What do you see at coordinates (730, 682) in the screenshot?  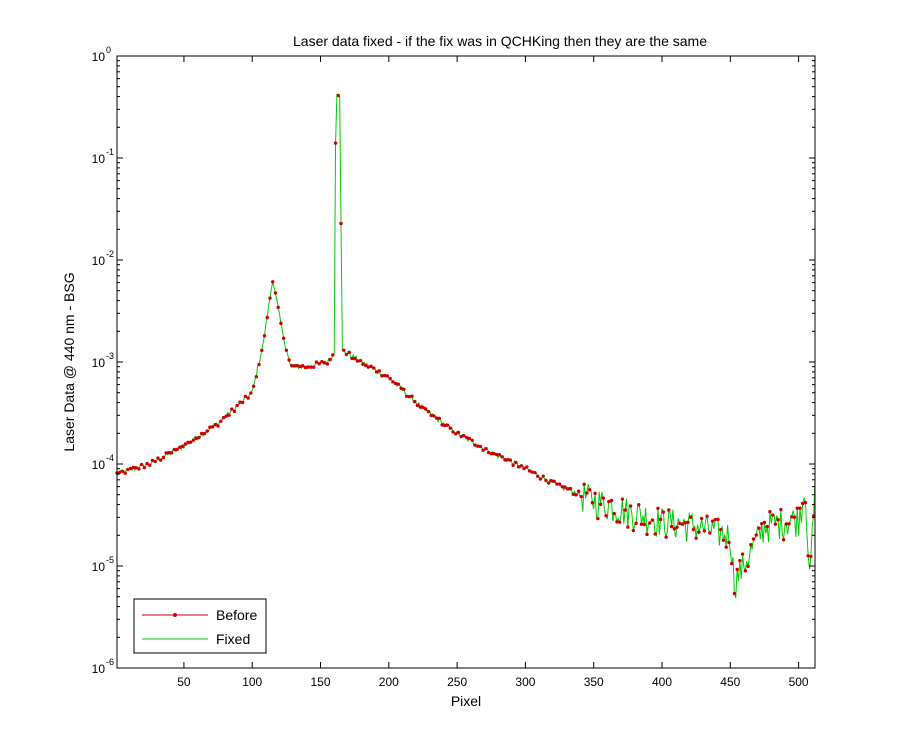 I see `x-tick-label: 450` at bounding box center [730, 682].